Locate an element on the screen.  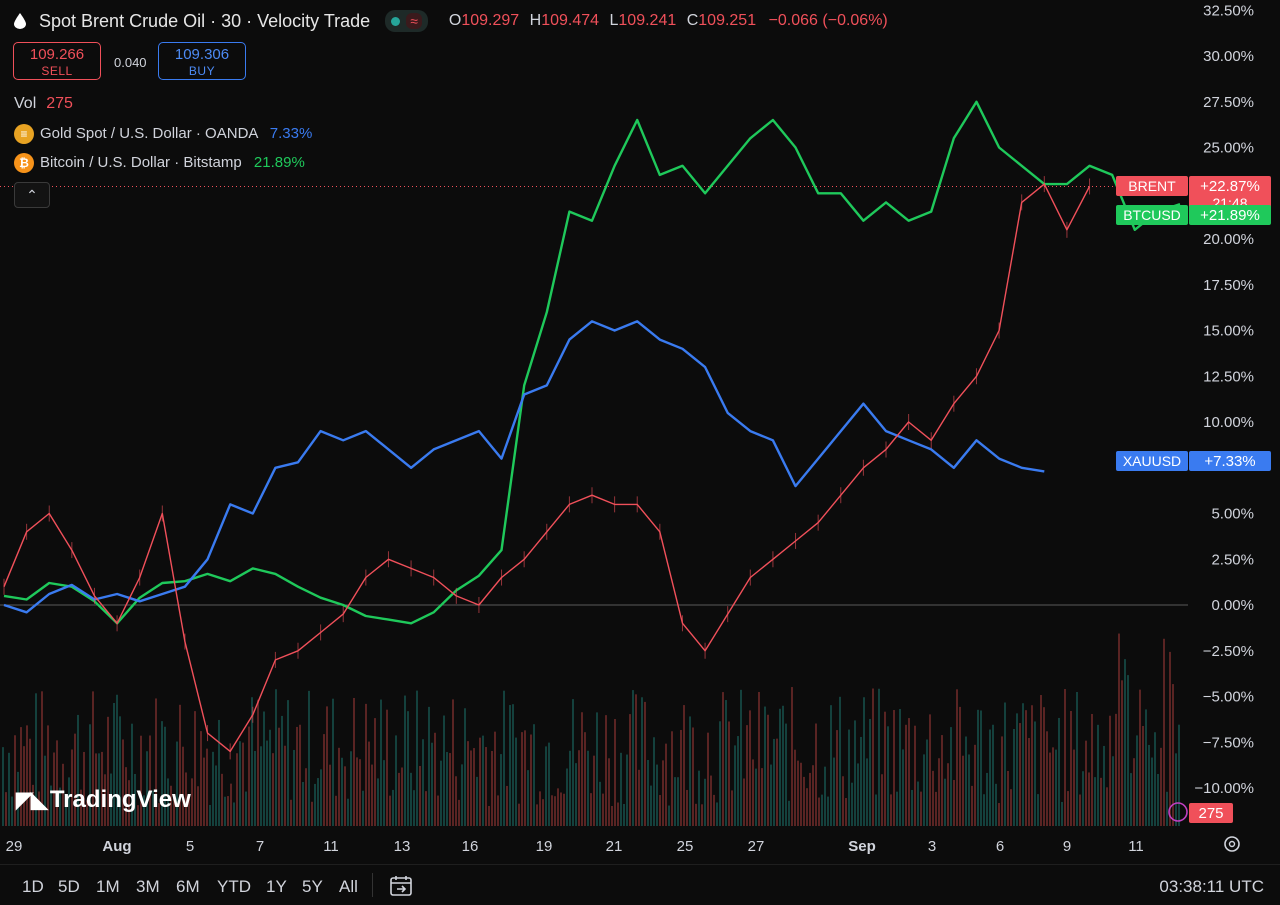
sell-button: 109.266 SELL is located at coordinates (57, 61).